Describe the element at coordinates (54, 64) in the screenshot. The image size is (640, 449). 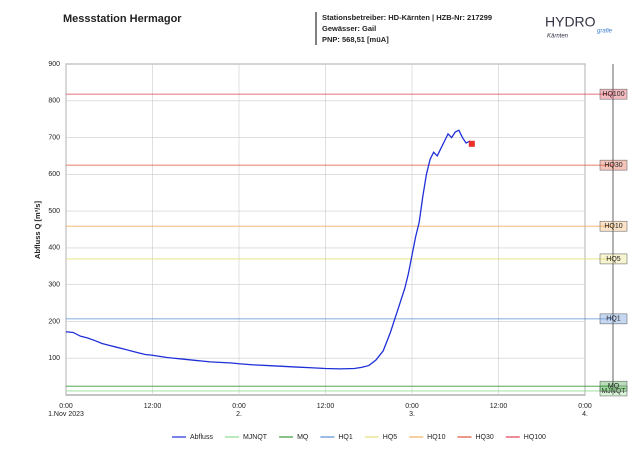
I see `y-tick-label: 900` at that location.